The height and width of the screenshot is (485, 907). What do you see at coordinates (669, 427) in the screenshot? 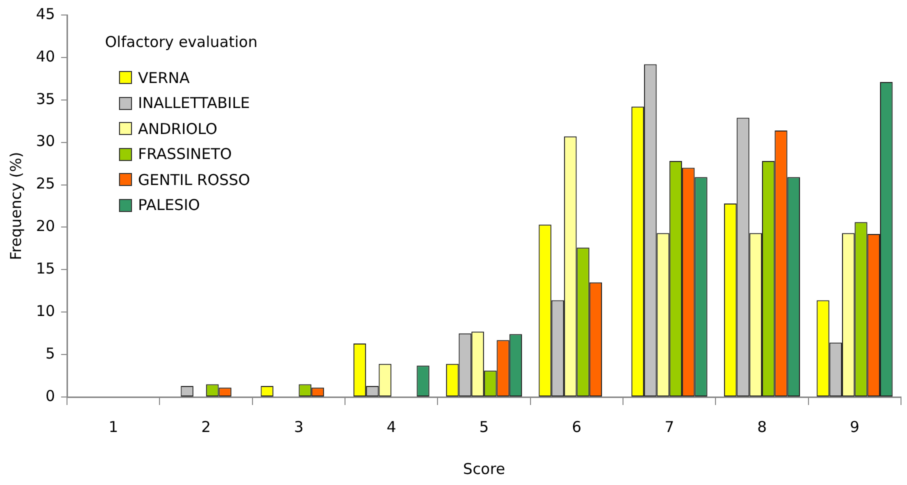
I see `x-tick-label: 7` at bounding box center [669, 427].